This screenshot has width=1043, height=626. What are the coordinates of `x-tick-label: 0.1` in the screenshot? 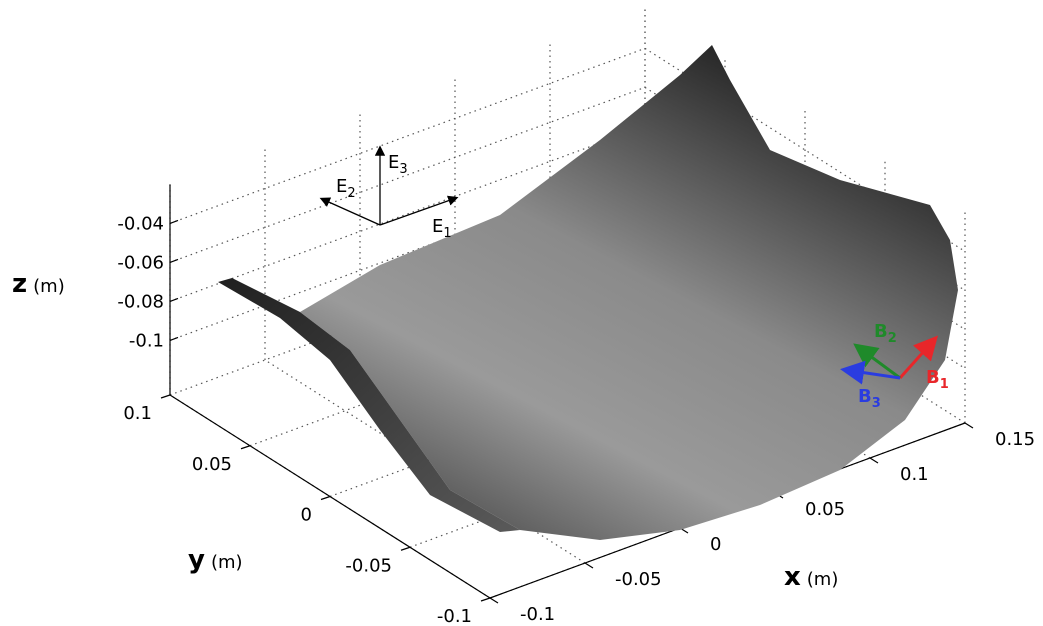 It's located at (914, 474).